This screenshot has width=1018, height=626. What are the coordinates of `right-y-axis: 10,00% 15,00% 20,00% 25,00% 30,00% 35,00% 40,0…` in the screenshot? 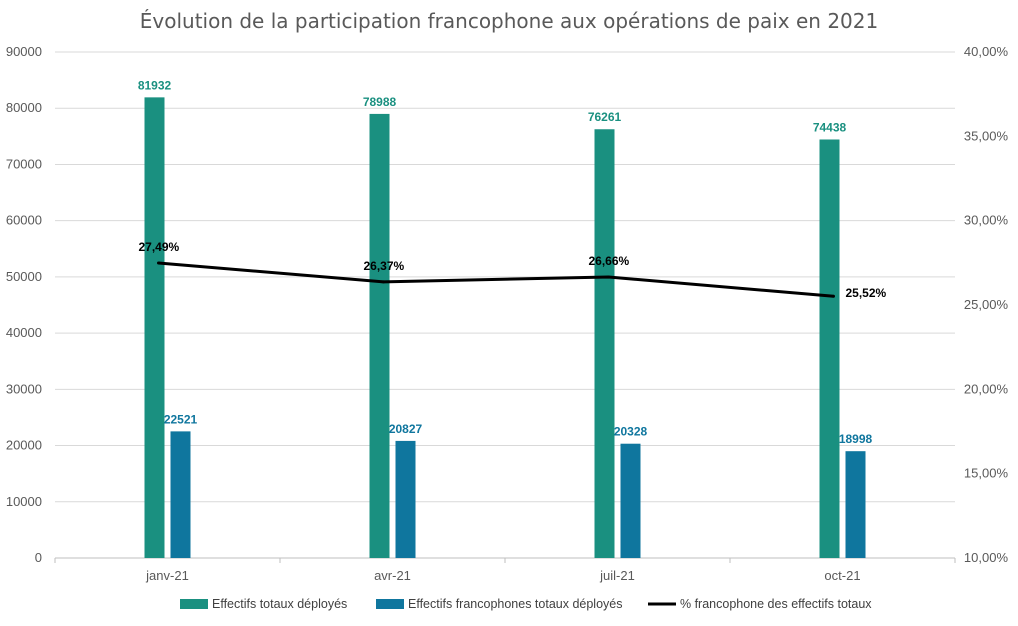 It's located at (986, 304).